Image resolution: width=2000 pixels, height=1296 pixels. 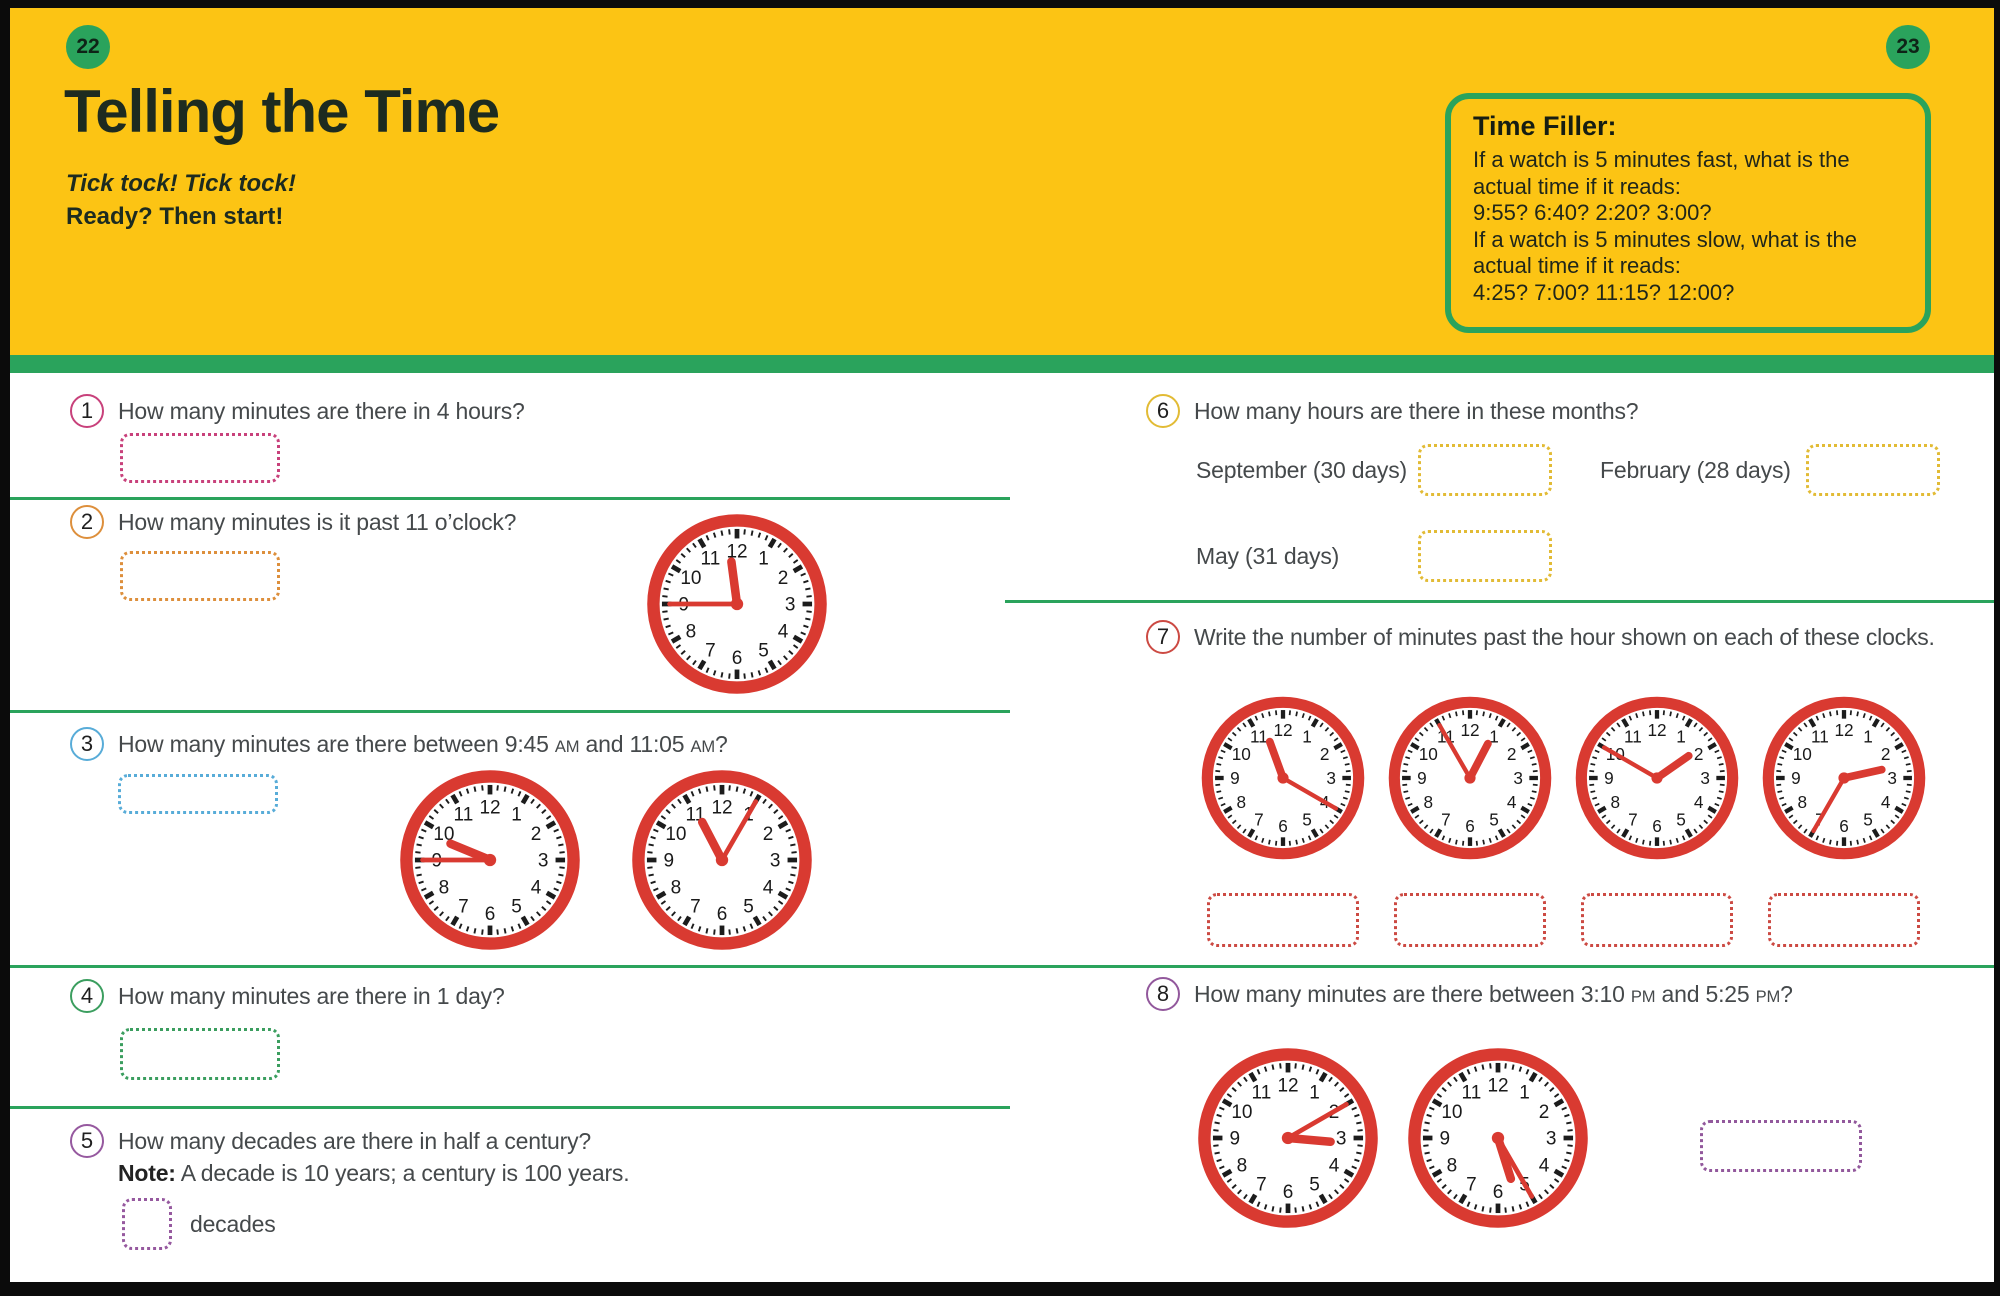 I want to click on clock-5-25: 121234567891011, so click(x=1498, y=1138).